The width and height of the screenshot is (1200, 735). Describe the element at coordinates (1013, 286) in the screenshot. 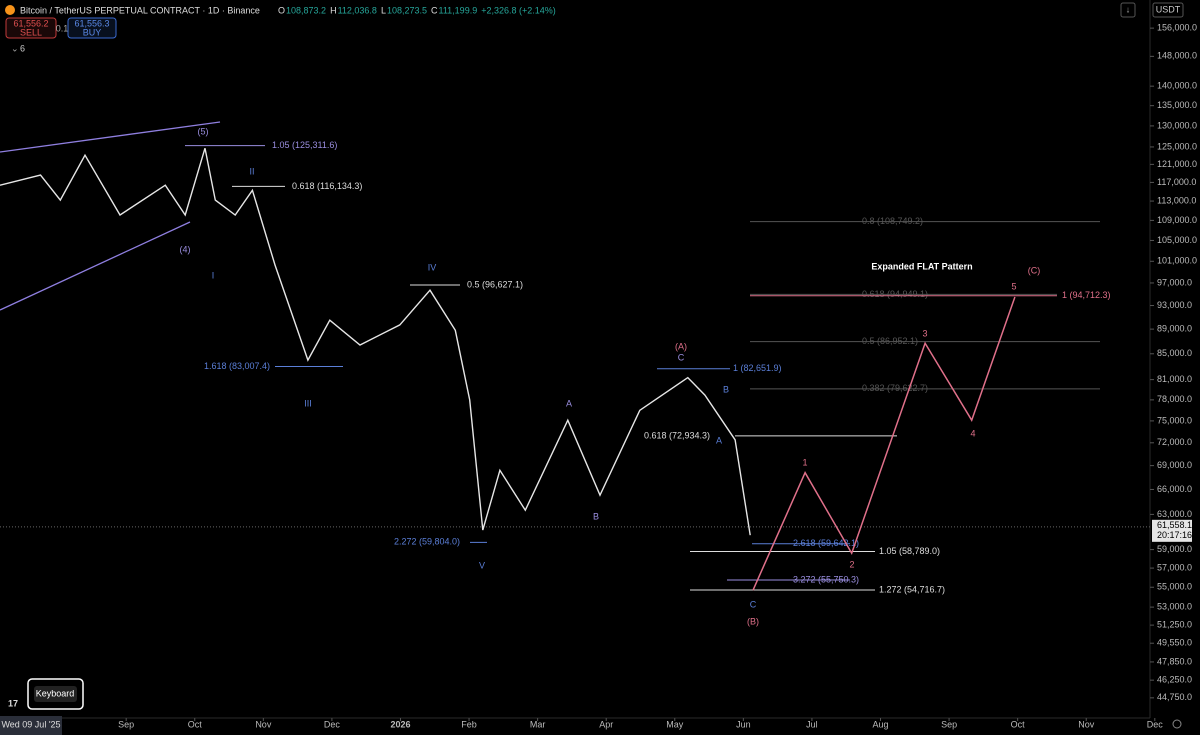

I see `wave-label: 5` at that location.